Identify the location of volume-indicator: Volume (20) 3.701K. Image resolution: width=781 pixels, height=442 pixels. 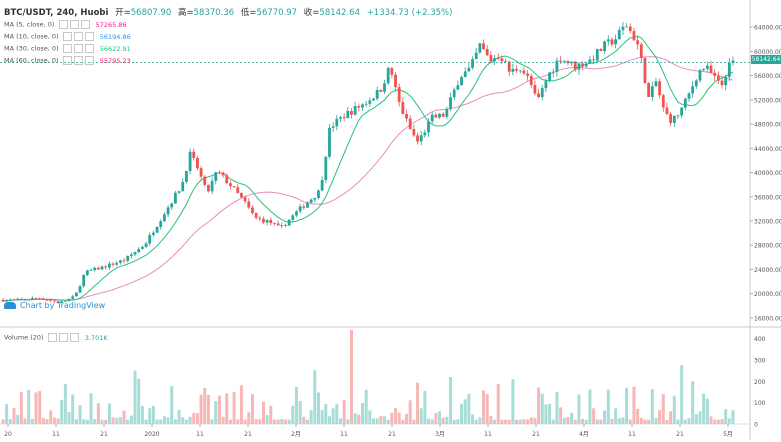
(56, 337).